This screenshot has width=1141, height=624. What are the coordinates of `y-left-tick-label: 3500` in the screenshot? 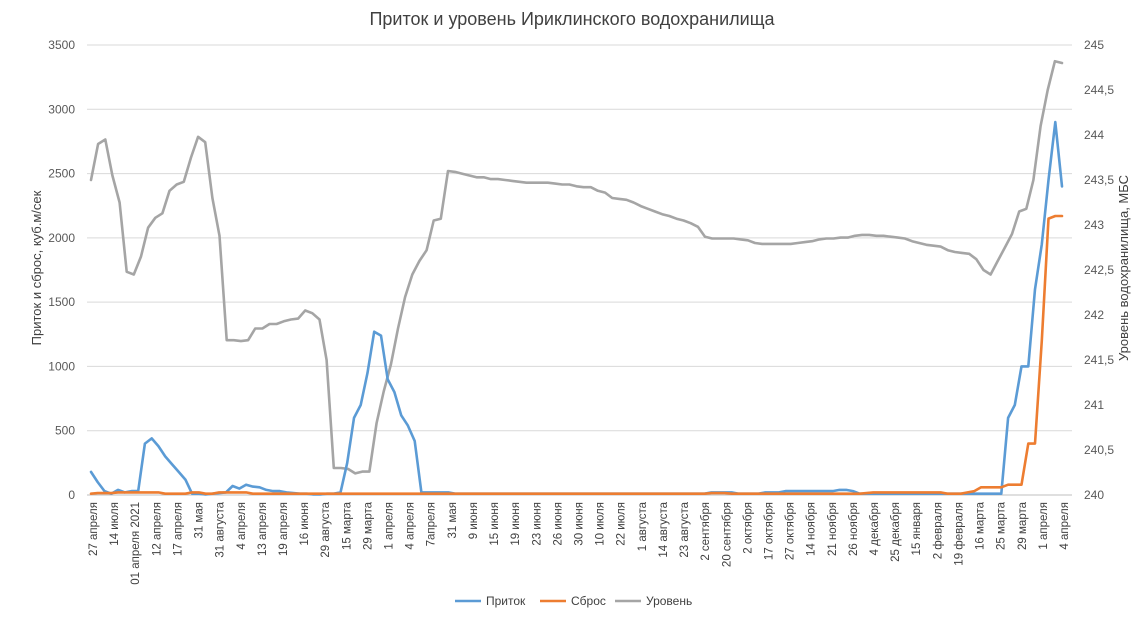 It's located at (61, 45).